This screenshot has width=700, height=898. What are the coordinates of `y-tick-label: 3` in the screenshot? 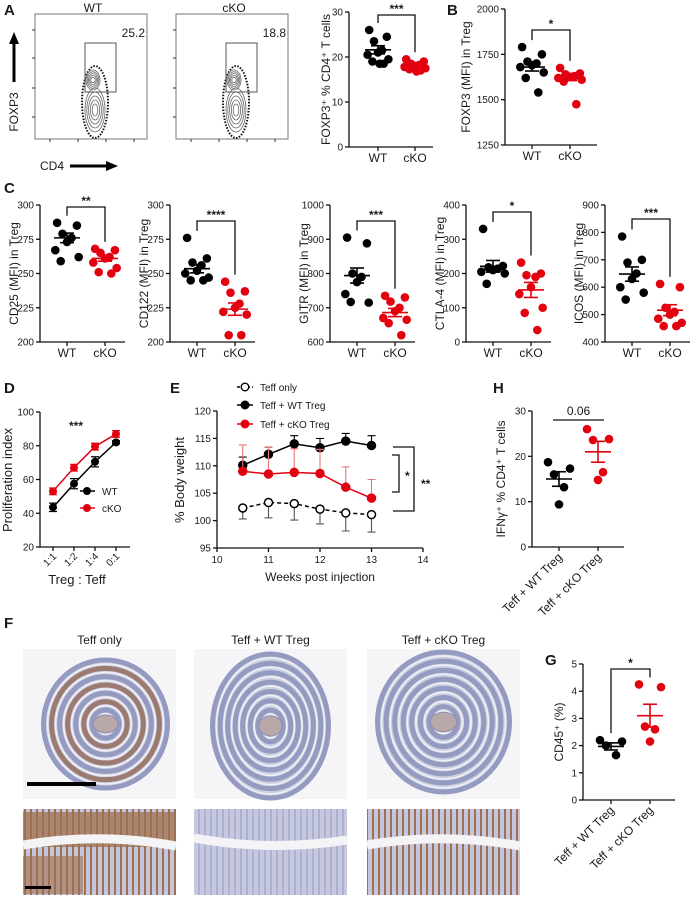 It's located at (574, 719).